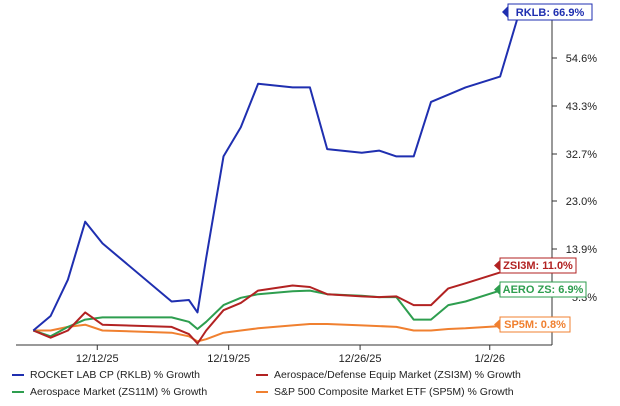  What do you see at coordinates (18, 375) in the screenshot?
I see `legend-swatch-rklb` at bounding box center [18, 375].